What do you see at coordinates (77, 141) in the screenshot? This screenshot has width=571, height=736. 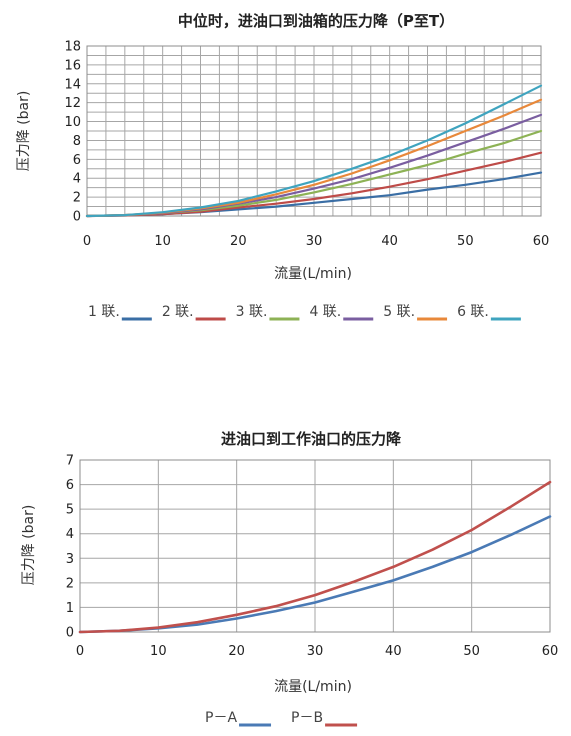 I see `y-tick-label: 8` at bounding box center [77, 141].